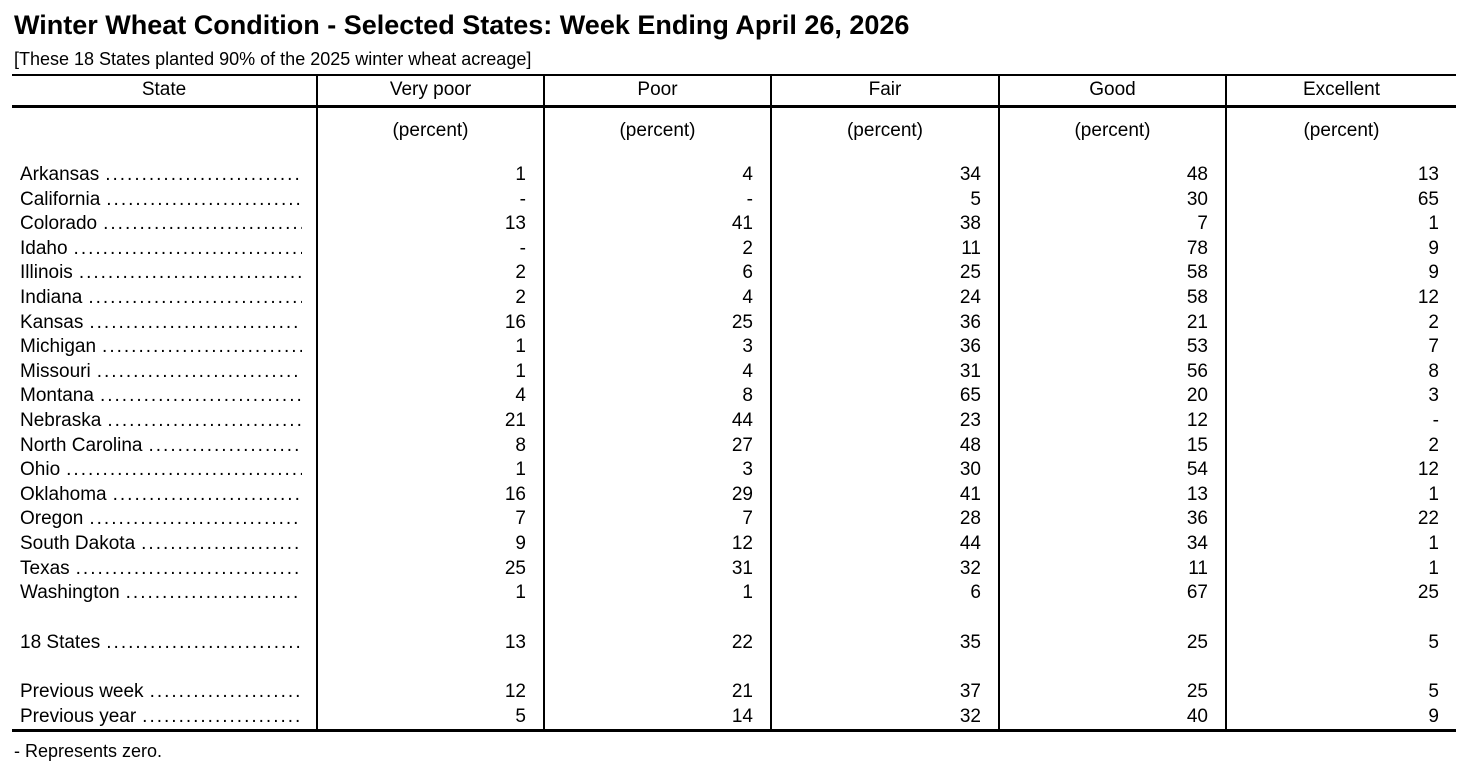 The width and height of the screenshot is (1484, 766). I want to click on unit-label: (percent), so click(1113, 130).